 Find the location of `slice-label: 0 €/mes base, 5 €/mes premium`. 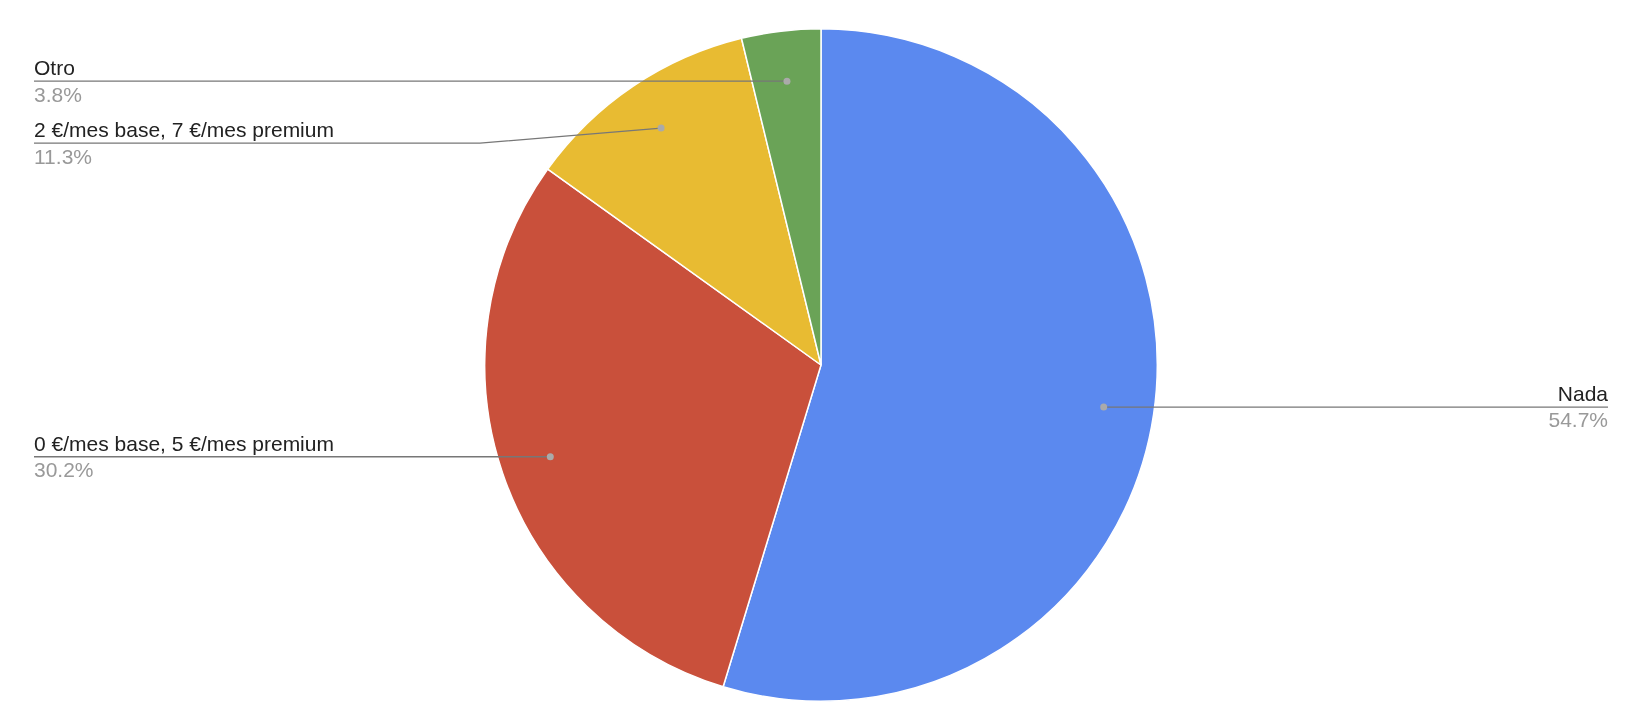

slice-label: 0 €/mes base, 5 €/mes premium is located at coordinates (184, 443).